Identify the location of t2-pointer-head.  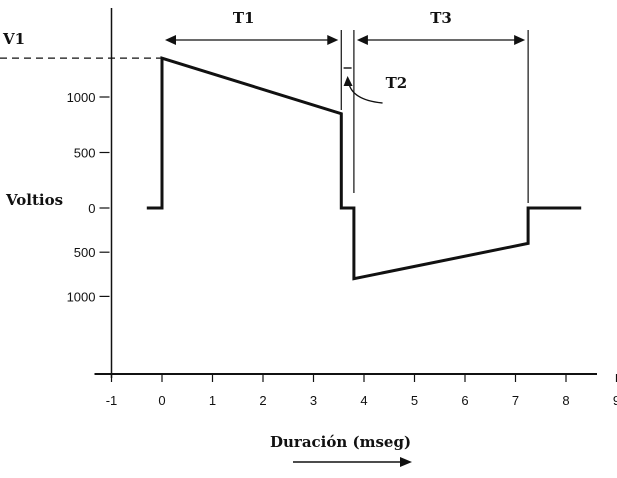
(348, 81).